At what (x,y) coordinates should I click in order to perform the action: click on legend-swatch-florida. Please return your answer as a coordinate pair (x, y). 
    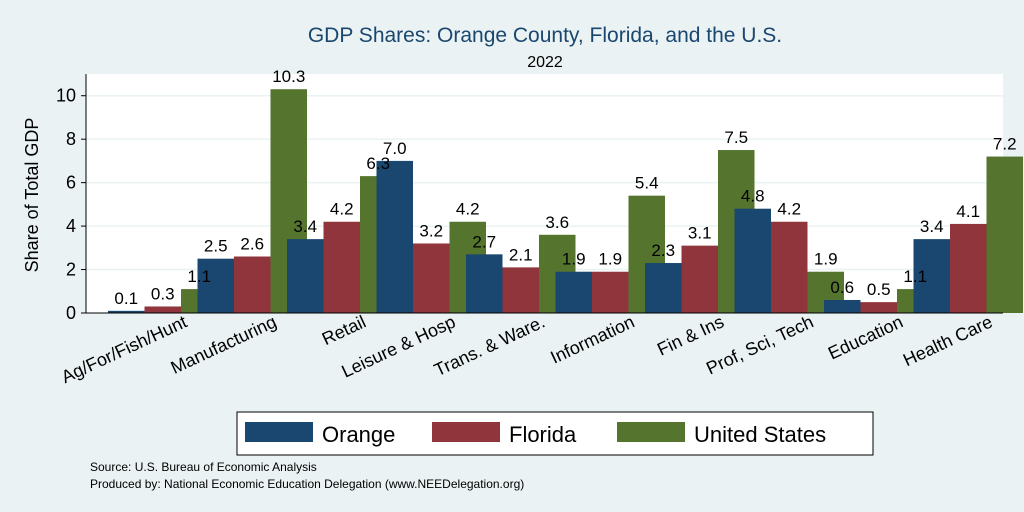
    Looking at the image, I should click on (466, 432).